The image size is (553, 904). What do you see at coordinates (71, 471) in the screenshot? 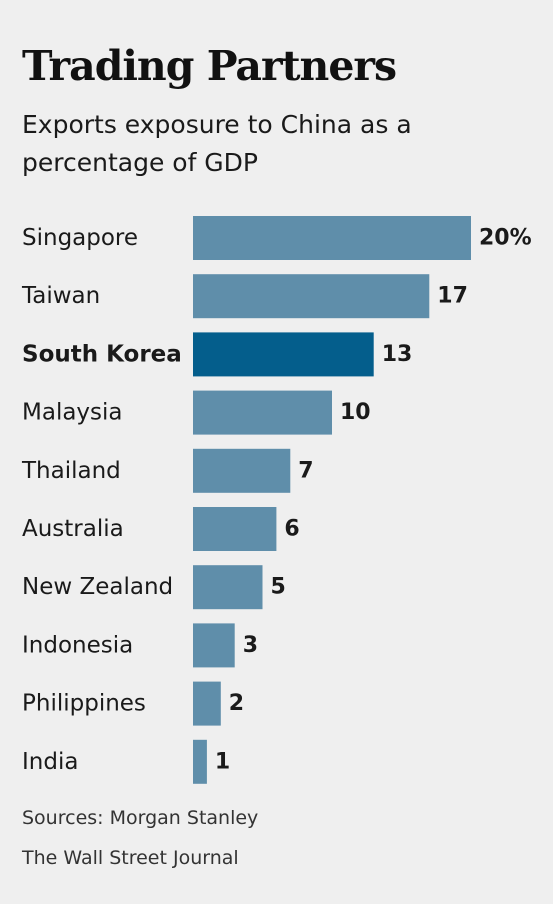
I see `category-label-thailand: Thailand` at bounding box center [71, 471].